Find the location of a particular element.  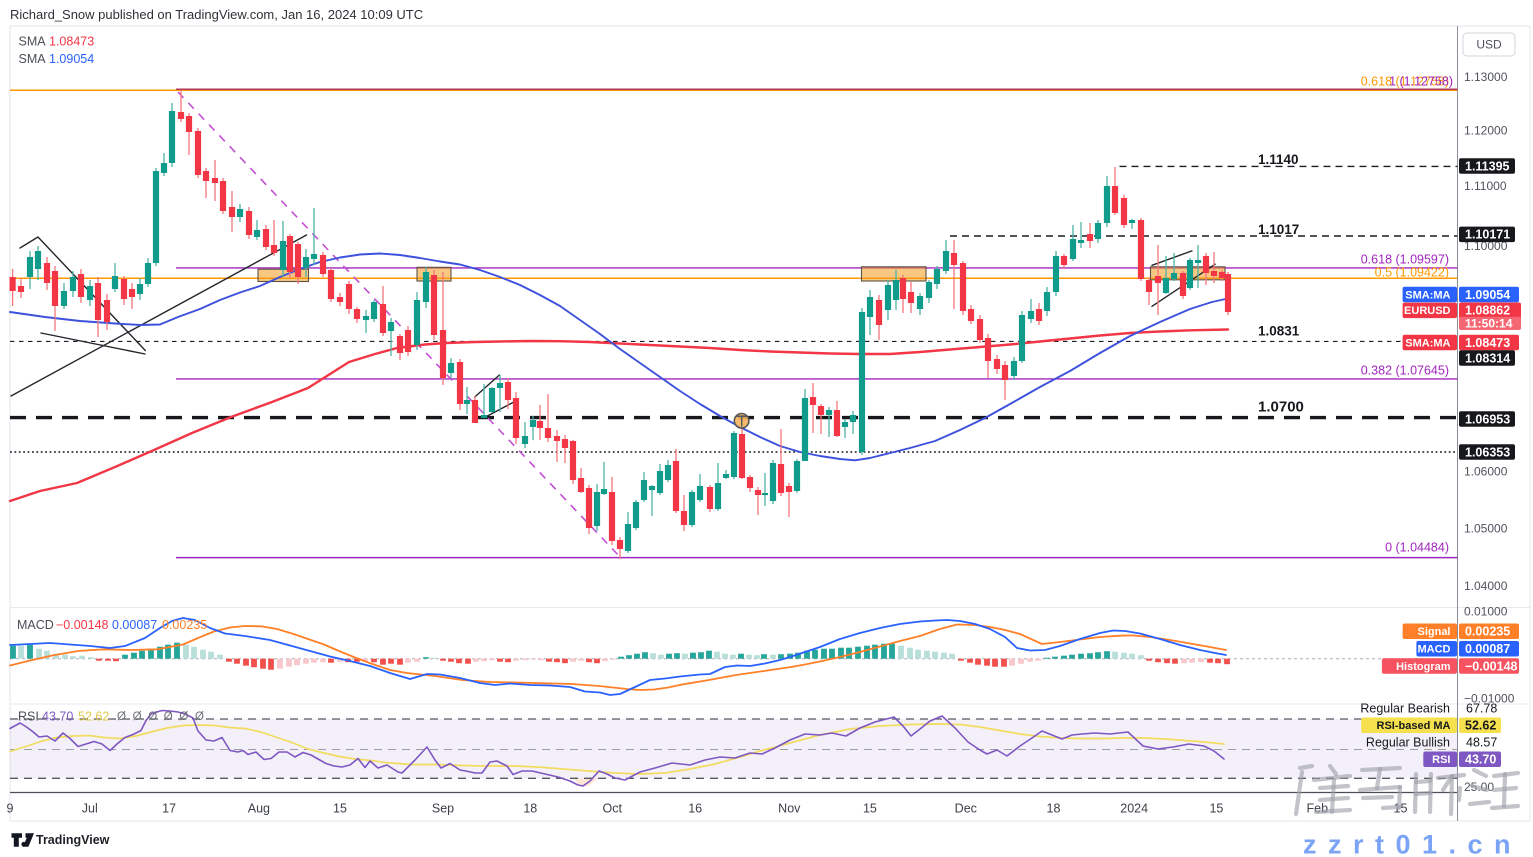

svg-text: 1.08862 is located at coordinates (1487, 310).